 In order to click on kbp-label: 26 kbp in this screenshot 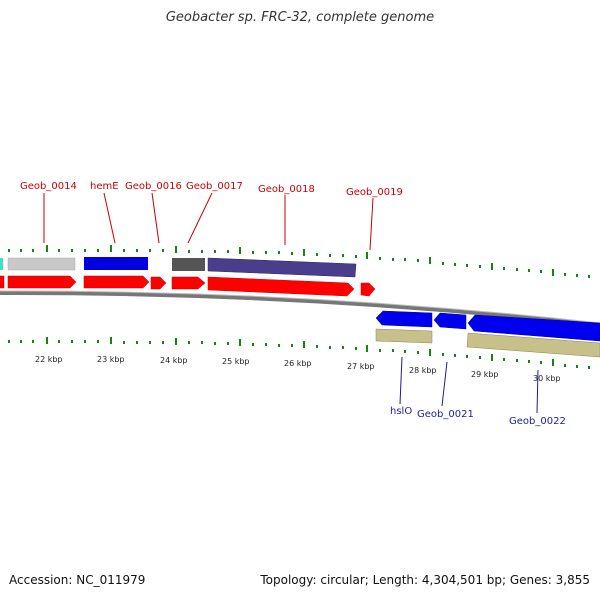, I will do `click(298, 363)`.